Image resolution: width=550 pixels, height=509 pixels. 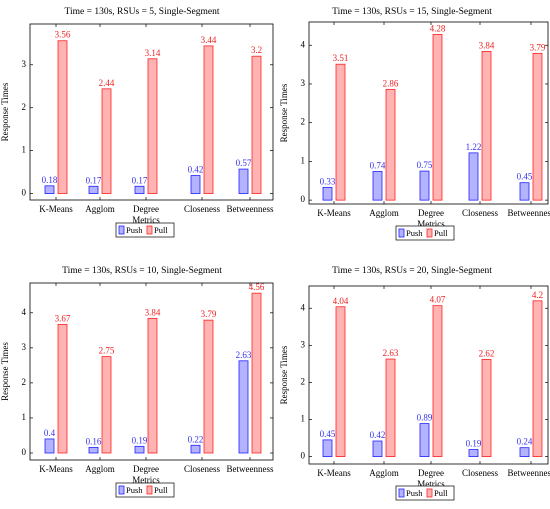 I want to click on legend-label-pull: Pull, so click(x=161, y=230).